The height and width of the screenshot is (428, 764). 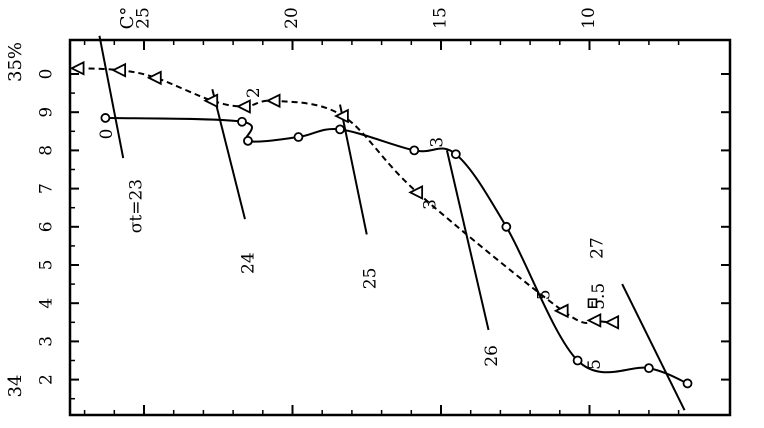 What do you see at coordinates (47, 112) in the screenshot?
I see `salinity-tick-label: 9` at bounding box center [47, 112].